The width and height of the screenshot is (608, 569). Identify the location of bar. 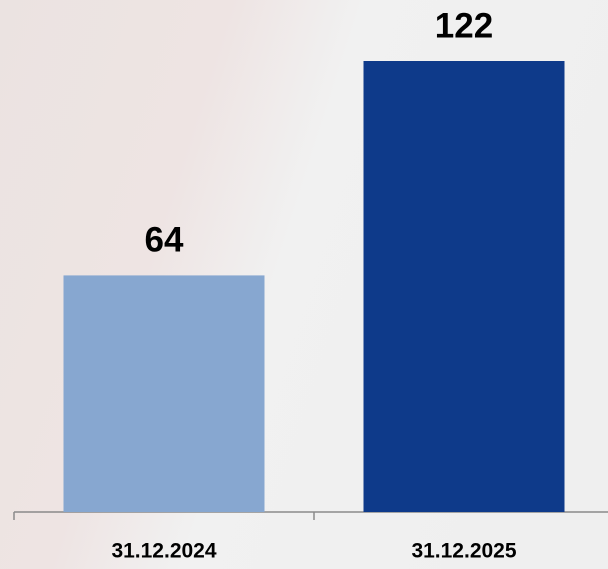
(164, 393).